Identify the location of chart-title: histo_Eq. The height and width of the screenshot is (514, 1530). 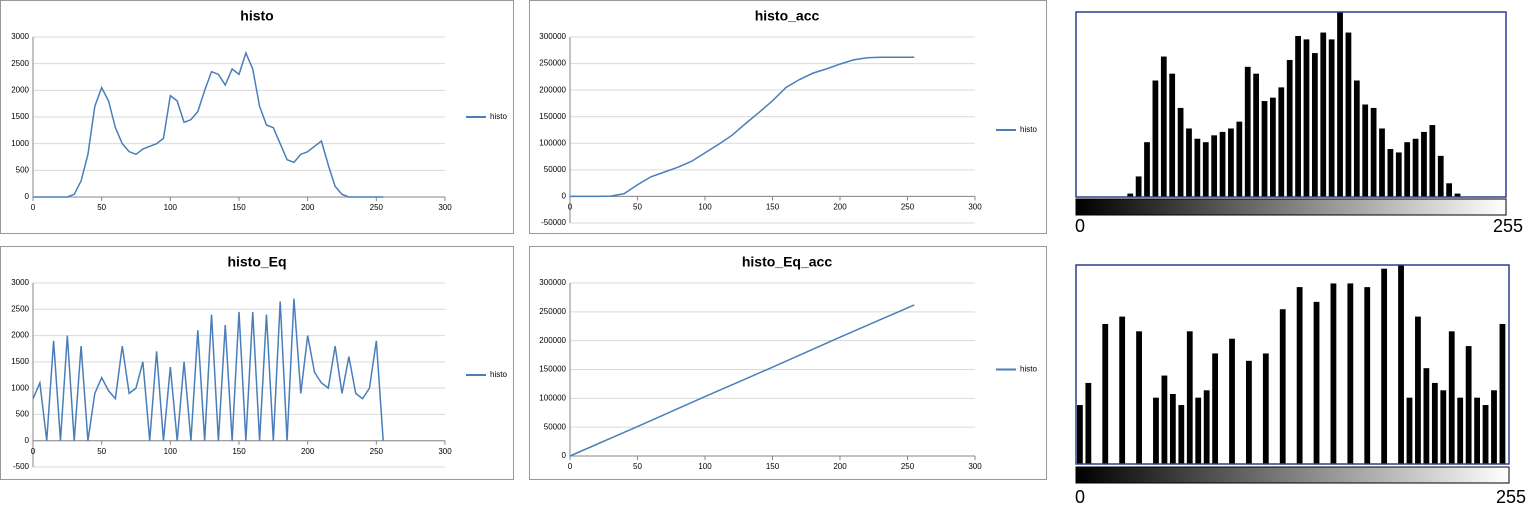
(256, 262).